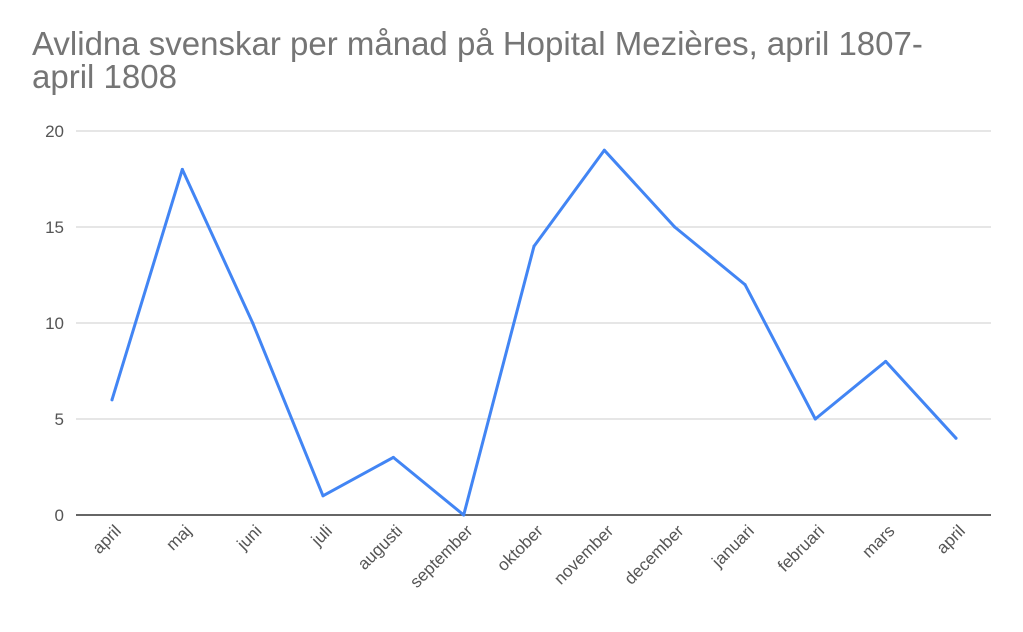 The height and width of the screenshot is (632, 1023). Describe the element at coordinates (178, 537) in the screenshot. I see `x-tick-label: maj` at that location.